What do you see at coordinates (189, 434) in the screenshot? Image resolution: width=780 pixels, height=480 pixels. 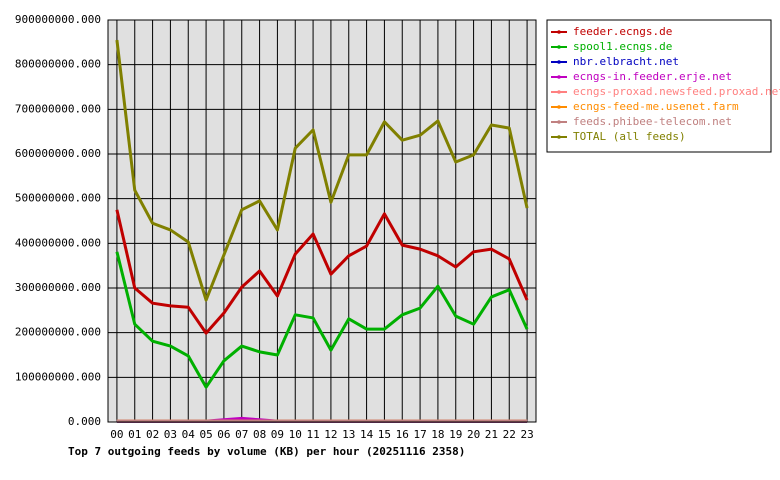 I see `x-tick-label: 04` at bounding box center [189, 434].